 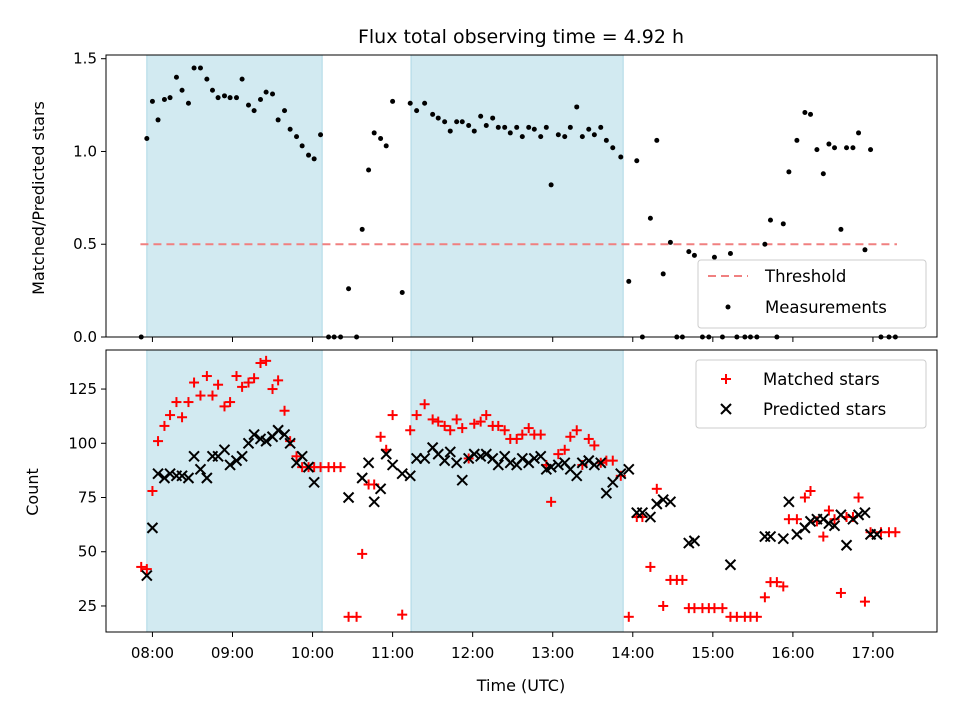 What do you see at coordinates (87, 606) in the screenshot?
I see `y-tick-label: 25` at bounding box center [87, 606].